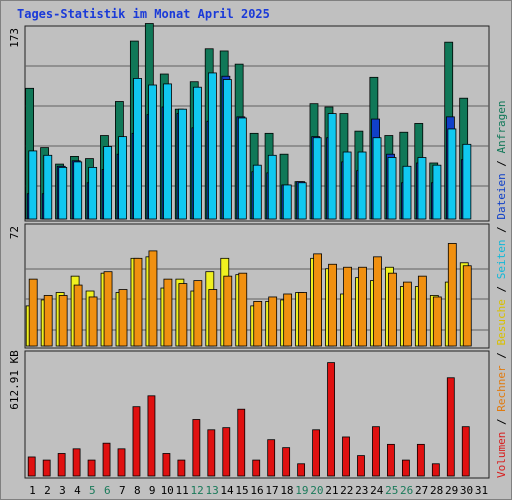 The width and height of the screenshot is (512, 500). What do you see at coordinates (391, 490) in the screenshot?
I see `x-tick-label-day-25: 25` at bounding box center [391, 490].